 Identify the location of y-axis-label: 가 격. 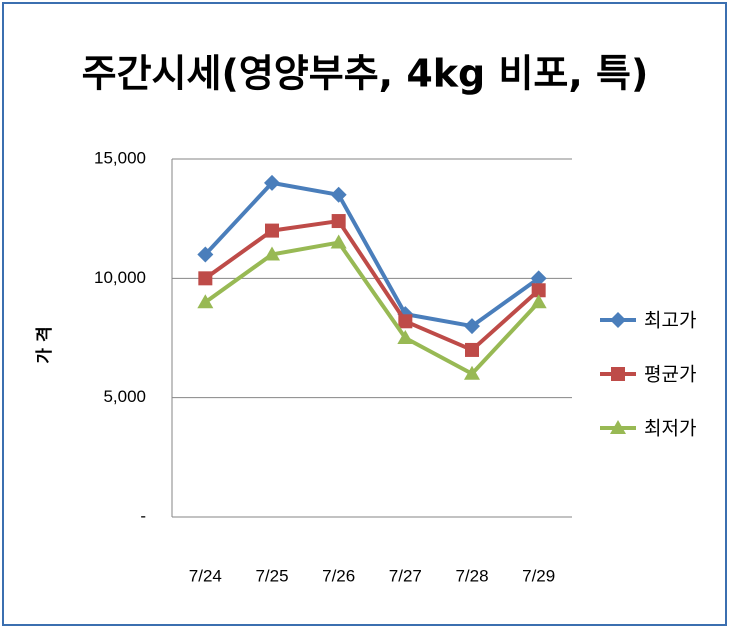
(45, 344).